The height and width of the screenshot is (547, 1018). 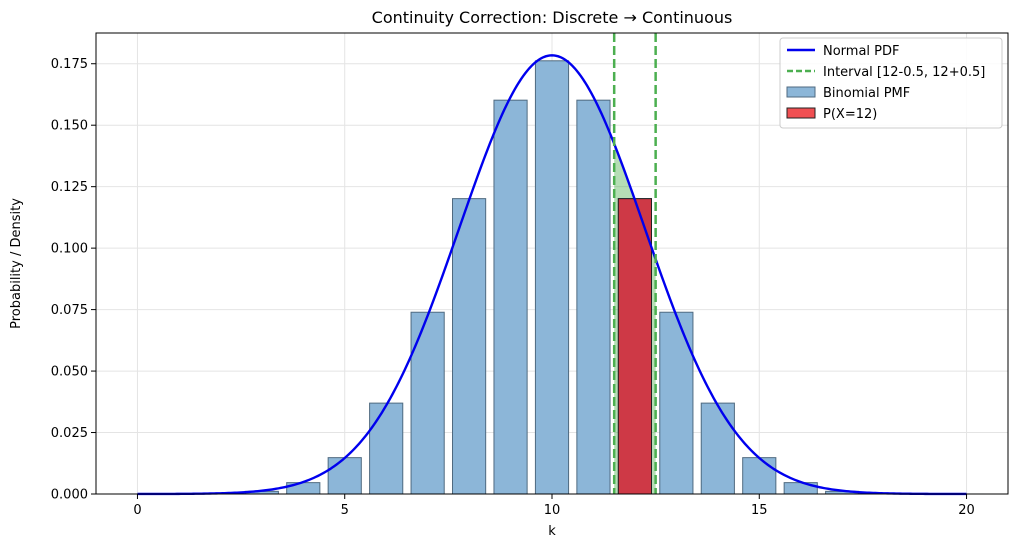 I want to click on interval-lines, so click(x=634, y=263).